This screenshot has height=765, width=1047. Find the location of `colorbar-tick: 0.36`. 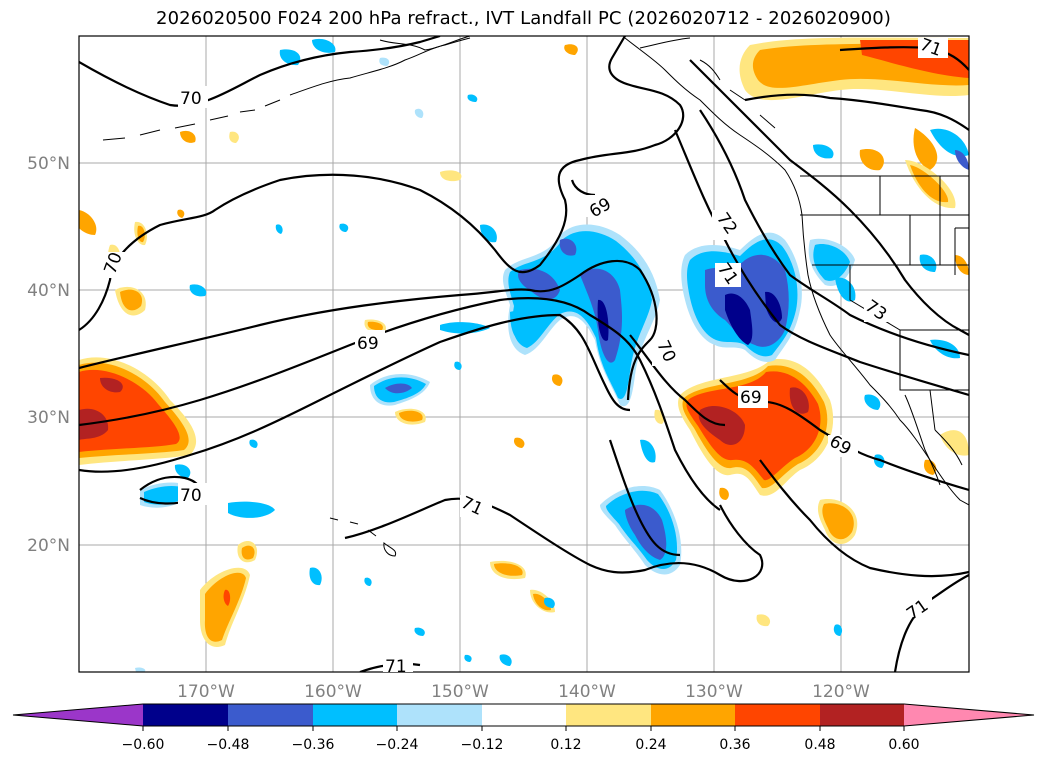

colorbar-tick: 0.36 is located at coordinates (734, 745).